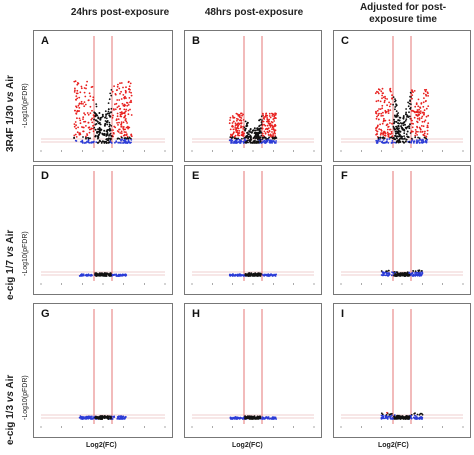 The width and height of the screenshot is (474, 455). Describe the element at coordinates (45, 41) in the screenshot. I see `panel-label-A: A` at that location.